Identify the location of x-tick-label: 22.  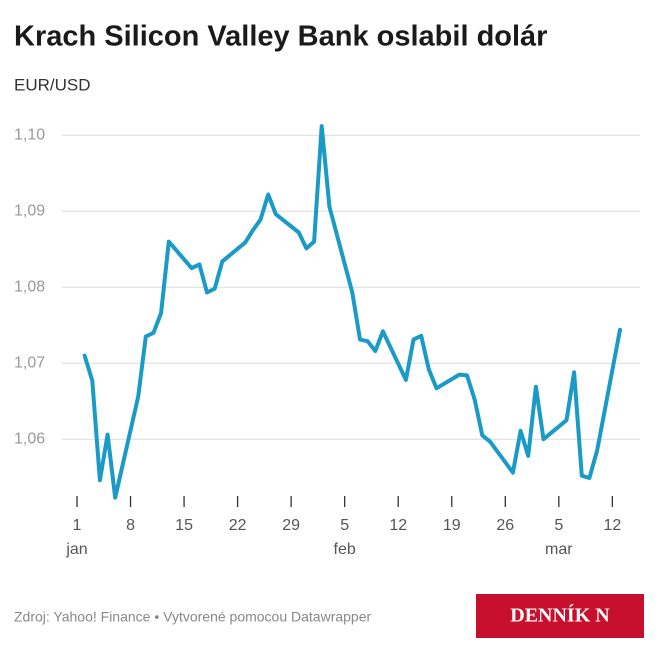
(238, 525).